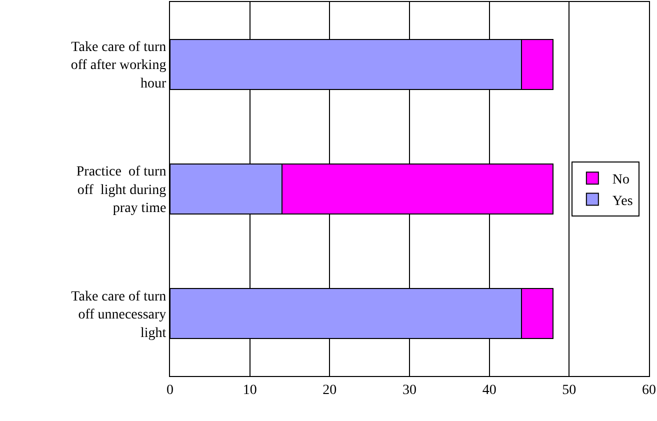 This screenshot has height=421, width=657. What do you see at coordinates (569, 390) in the screenshot?
I see `x-tick-label: 50` at bounding box center [569, 390].